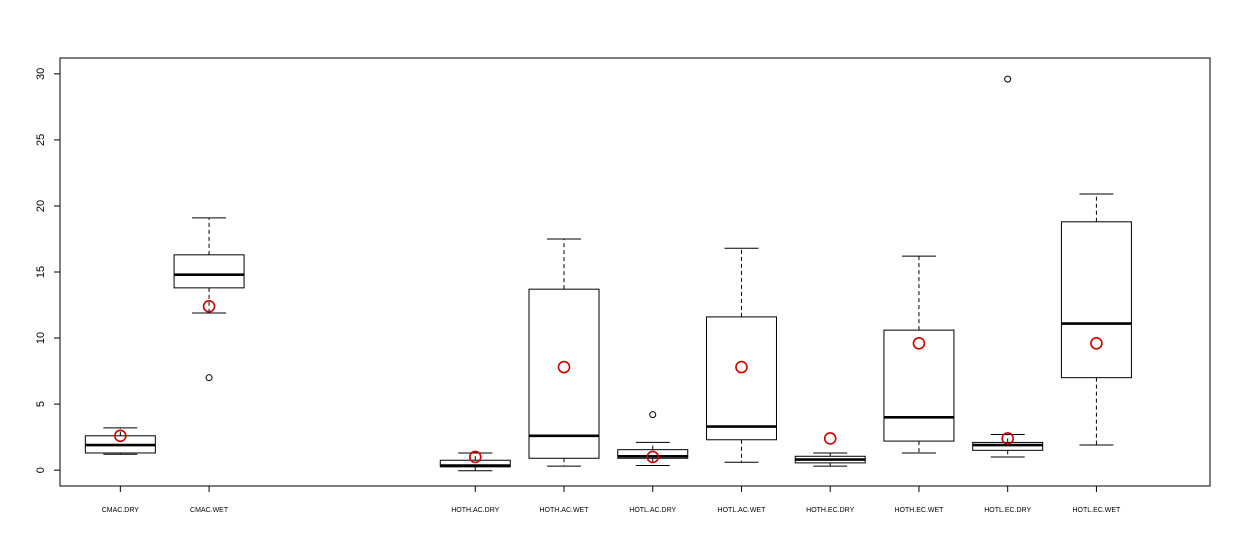 This screenshot has width=1240, height=560. I want to click on x-category-label: HOTL.AC.DRY, so click(652, 510).